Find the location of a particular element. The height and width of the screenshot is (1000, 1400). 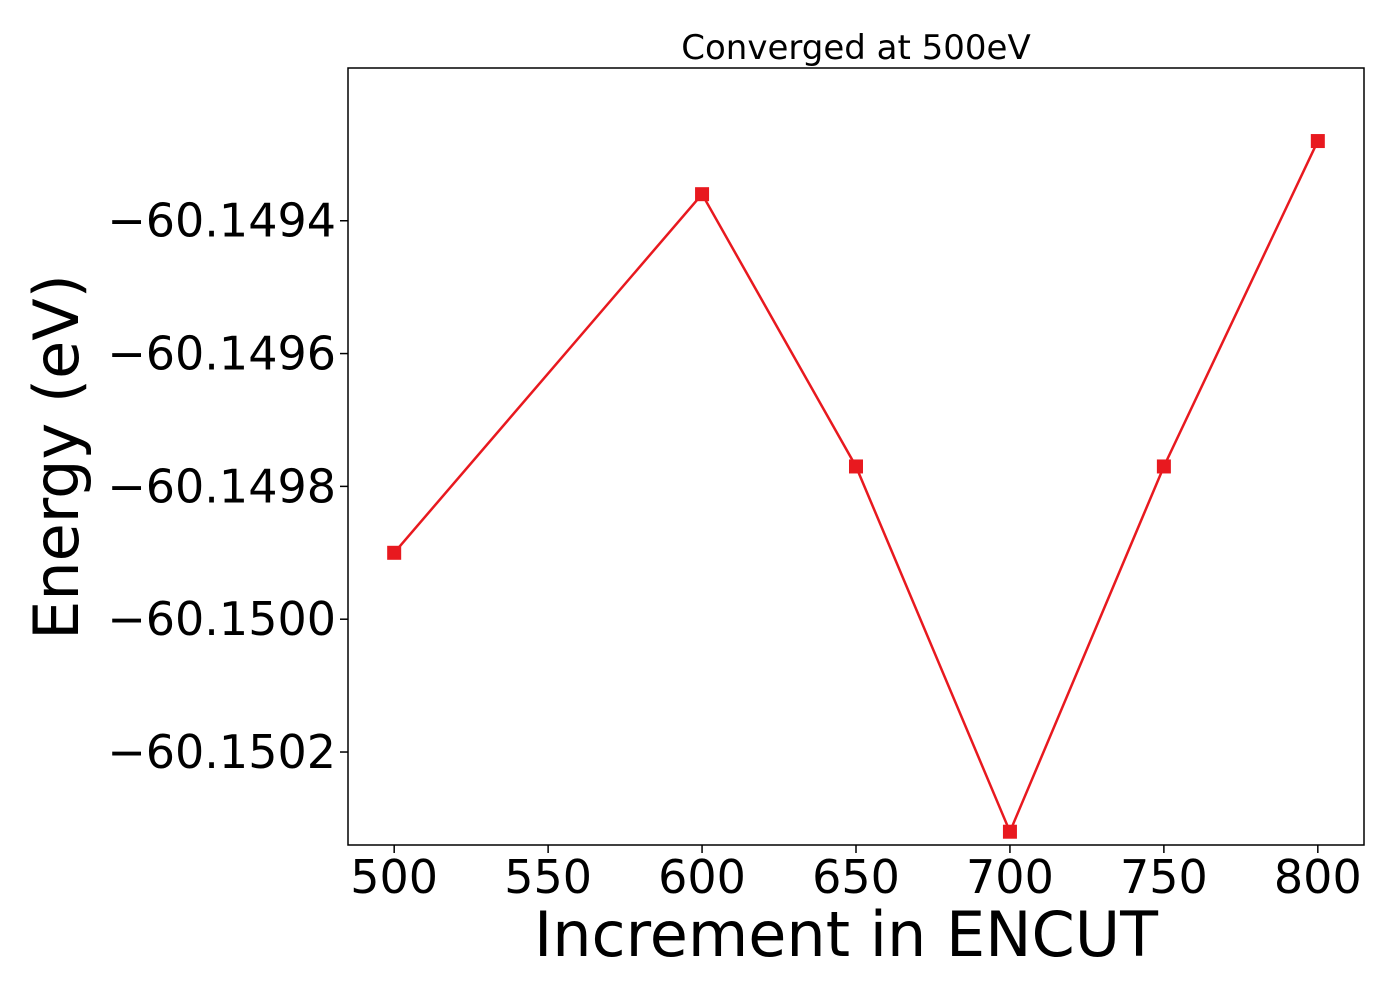

x-tick-label: 650 is located at coordinates (856, 877).